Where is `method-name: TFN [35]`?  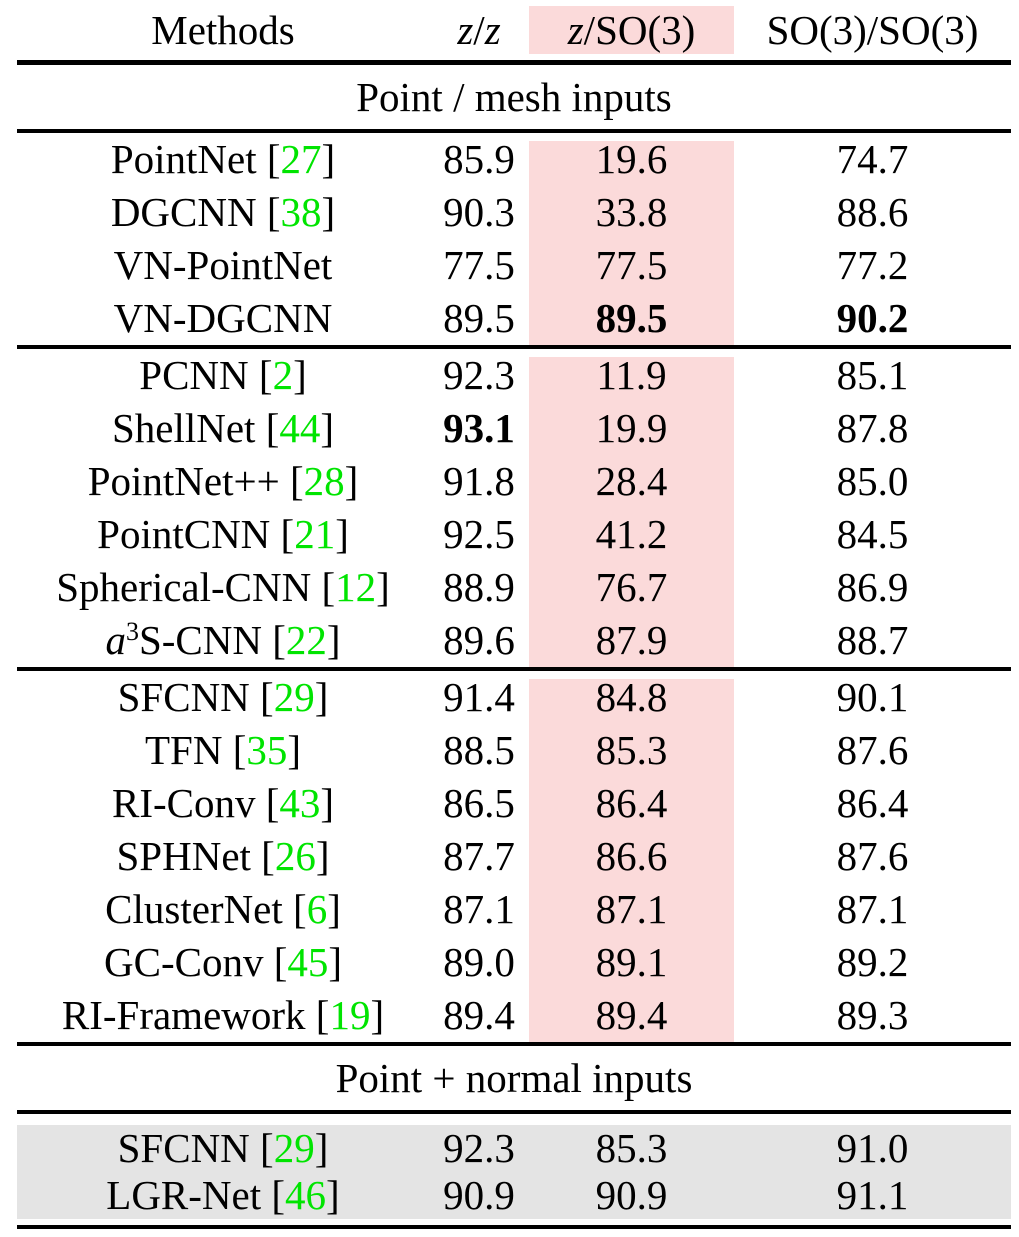
method-name: TFN [35] is located at coordinates (223, 750).